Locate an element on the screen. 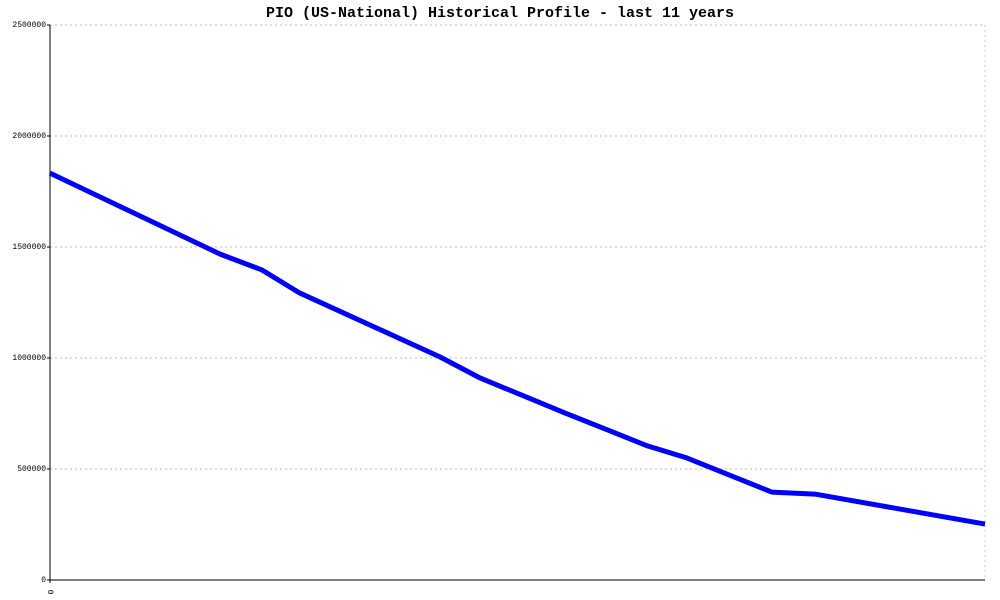 This screenshot has height=600, width=1000. y-tick-label: 2000000 is located at coordinates (29, 136).